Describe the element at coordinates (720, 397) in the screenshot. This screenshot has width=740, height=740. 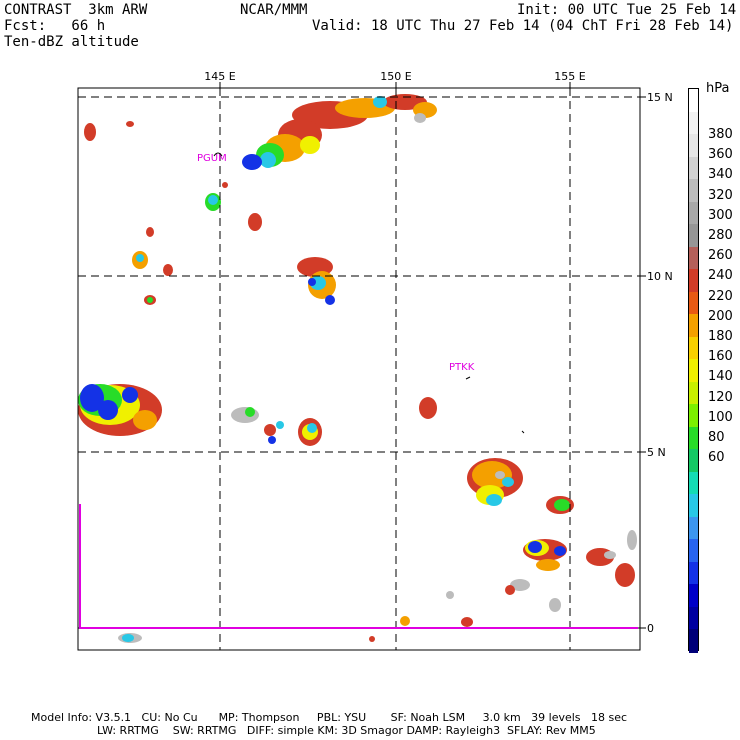
I see `colorbar-tick-label: 120` at that location.